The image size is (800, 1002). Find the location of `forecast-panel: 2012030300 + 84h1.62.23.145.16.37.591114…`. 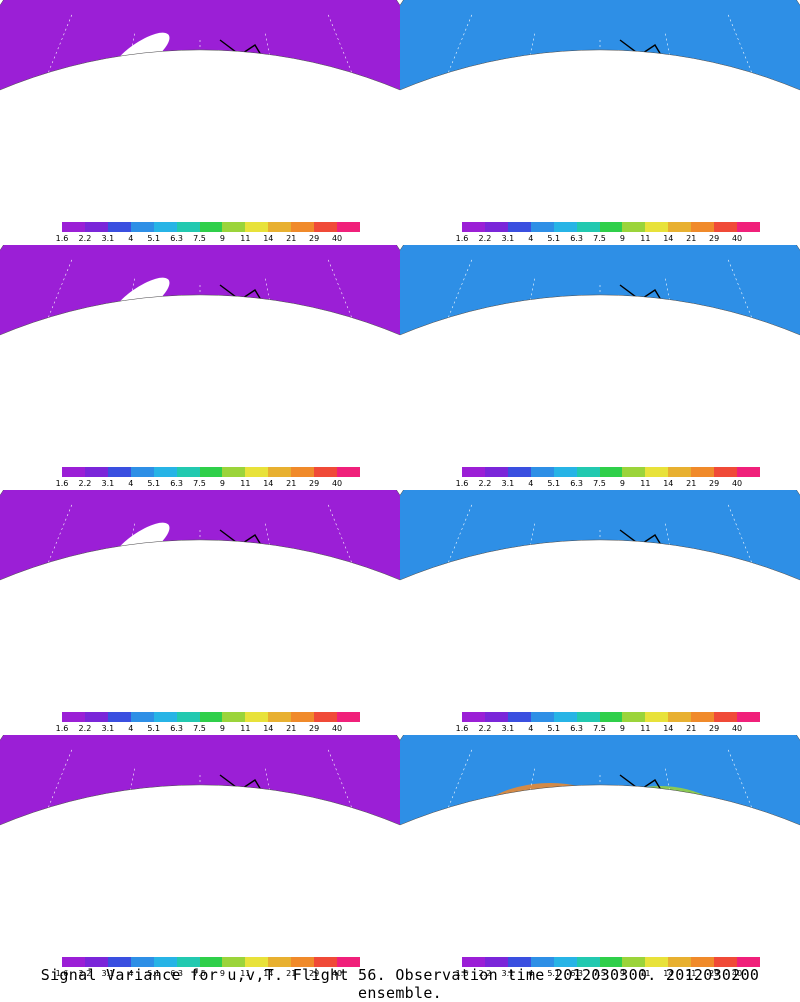

forecast-panel: 2012030300 + 84h1.62.23.145.16.37.591114… is located at coordinates (600, 857).